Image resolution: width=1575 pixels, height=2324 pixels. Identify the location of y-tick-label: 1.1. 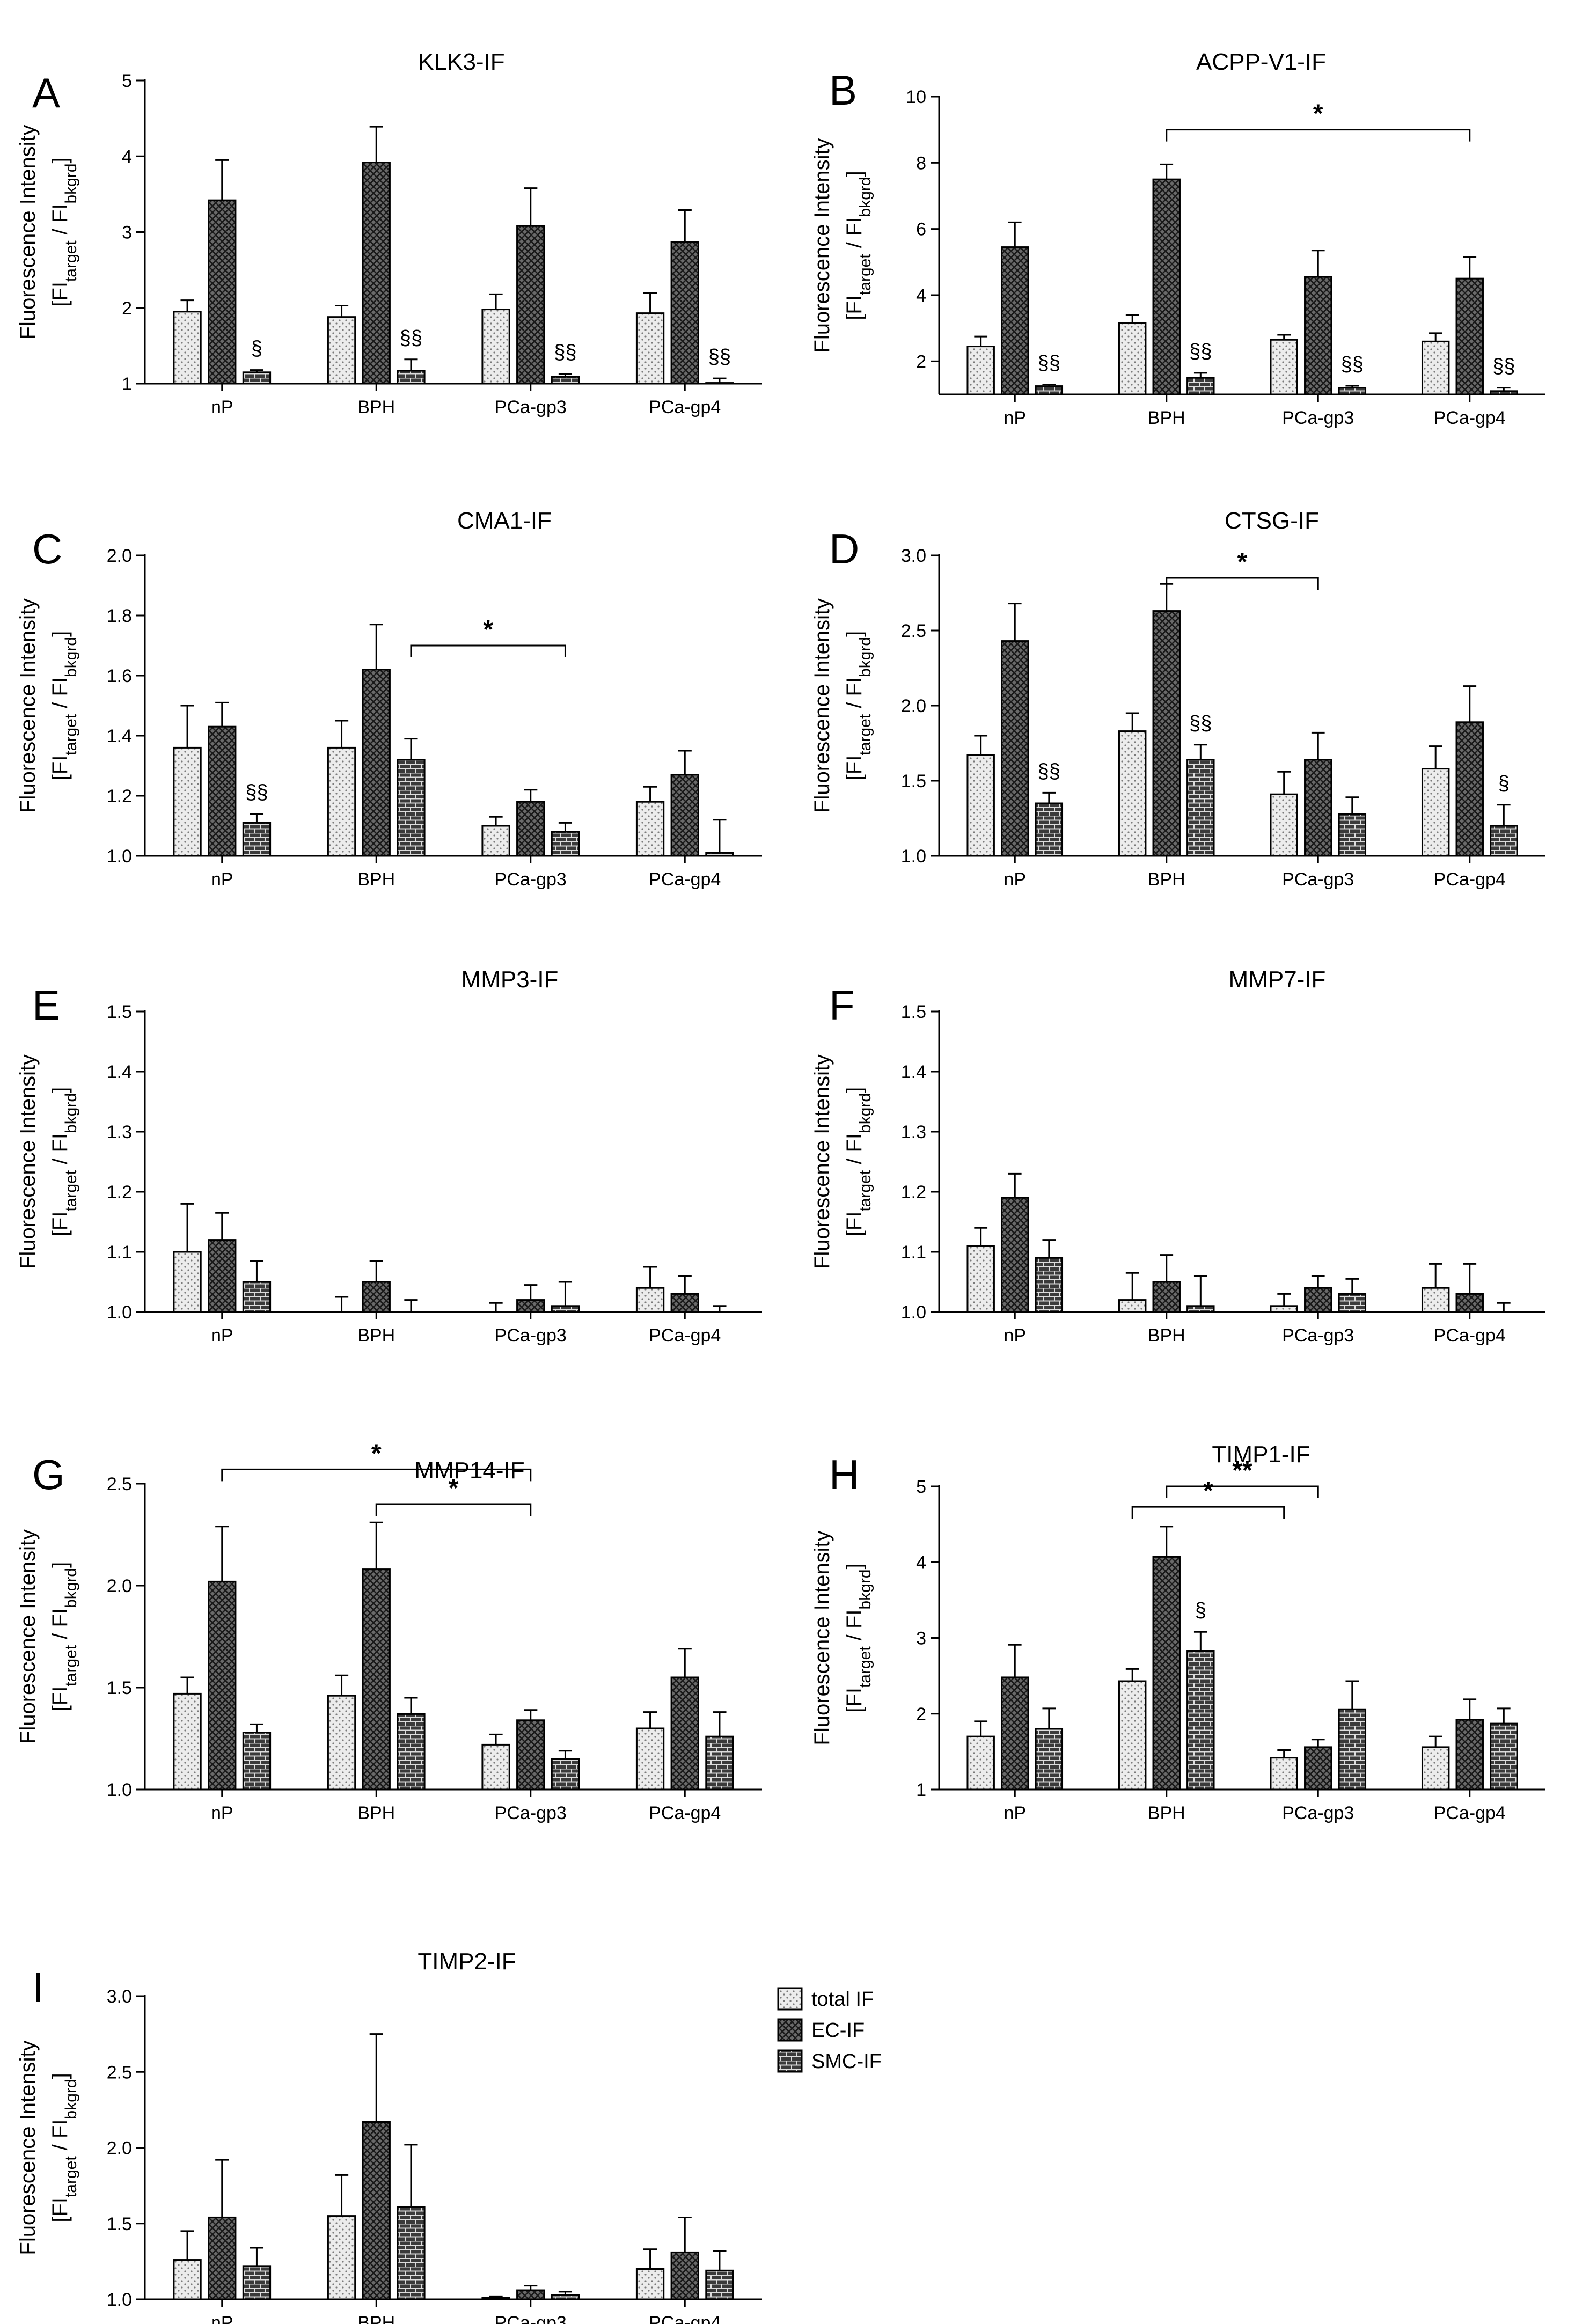
(119, 1252).